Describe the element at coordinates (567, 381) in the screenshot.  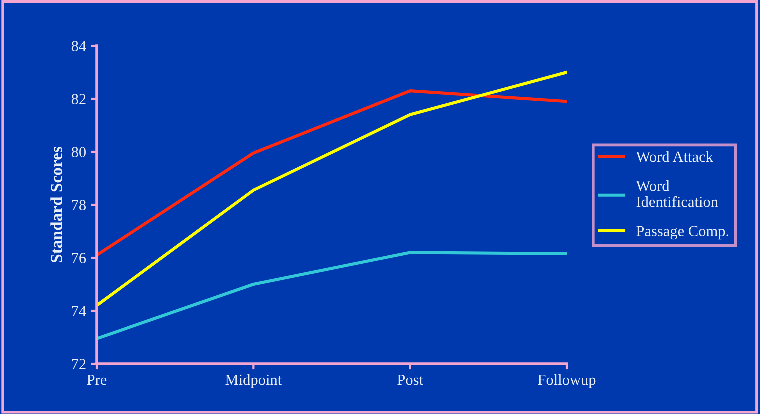
I see `x-tick-label: Followup` at that location.